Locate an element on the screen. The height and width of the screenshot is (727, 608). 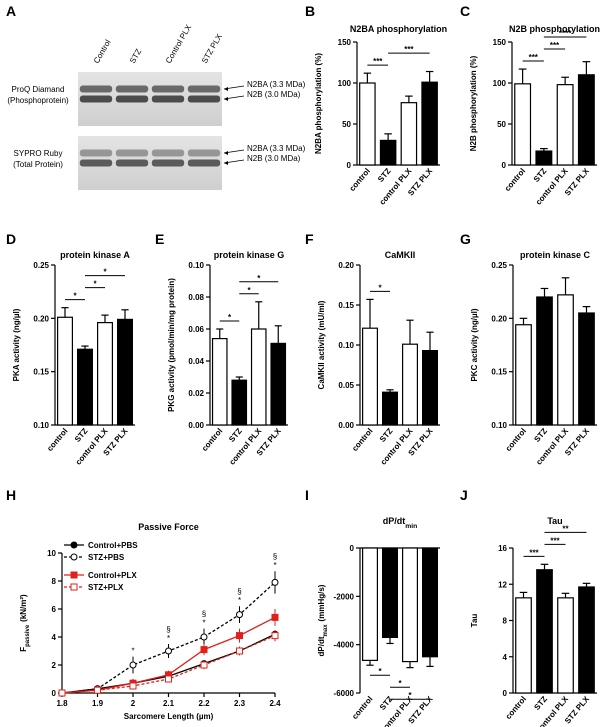
chart-title: protein kinase C is located at coordinates (555, 255).